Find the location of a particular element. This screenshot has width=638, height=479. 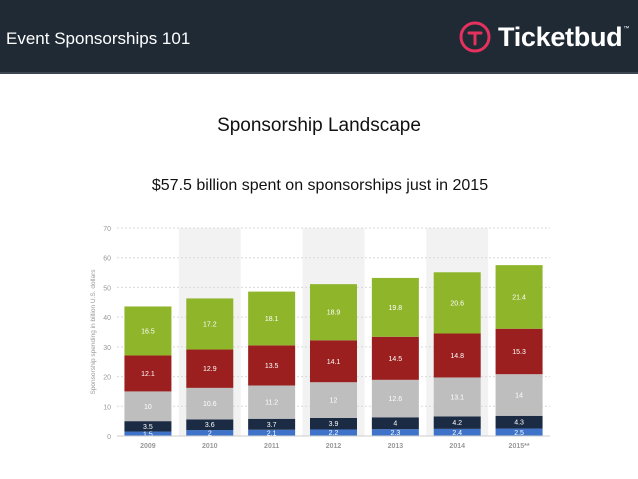

data-label: 3.6 is located at coordinates (210, 425).